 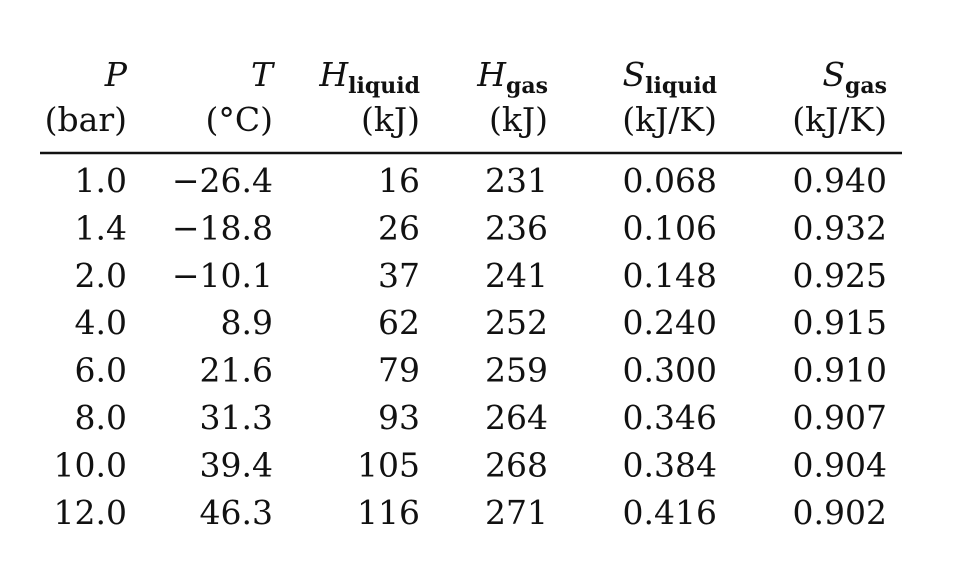 What do you see at coordinates (840, 227) in the screenshot?
I see `cell: 0.932` at bounding box center [840, 227].